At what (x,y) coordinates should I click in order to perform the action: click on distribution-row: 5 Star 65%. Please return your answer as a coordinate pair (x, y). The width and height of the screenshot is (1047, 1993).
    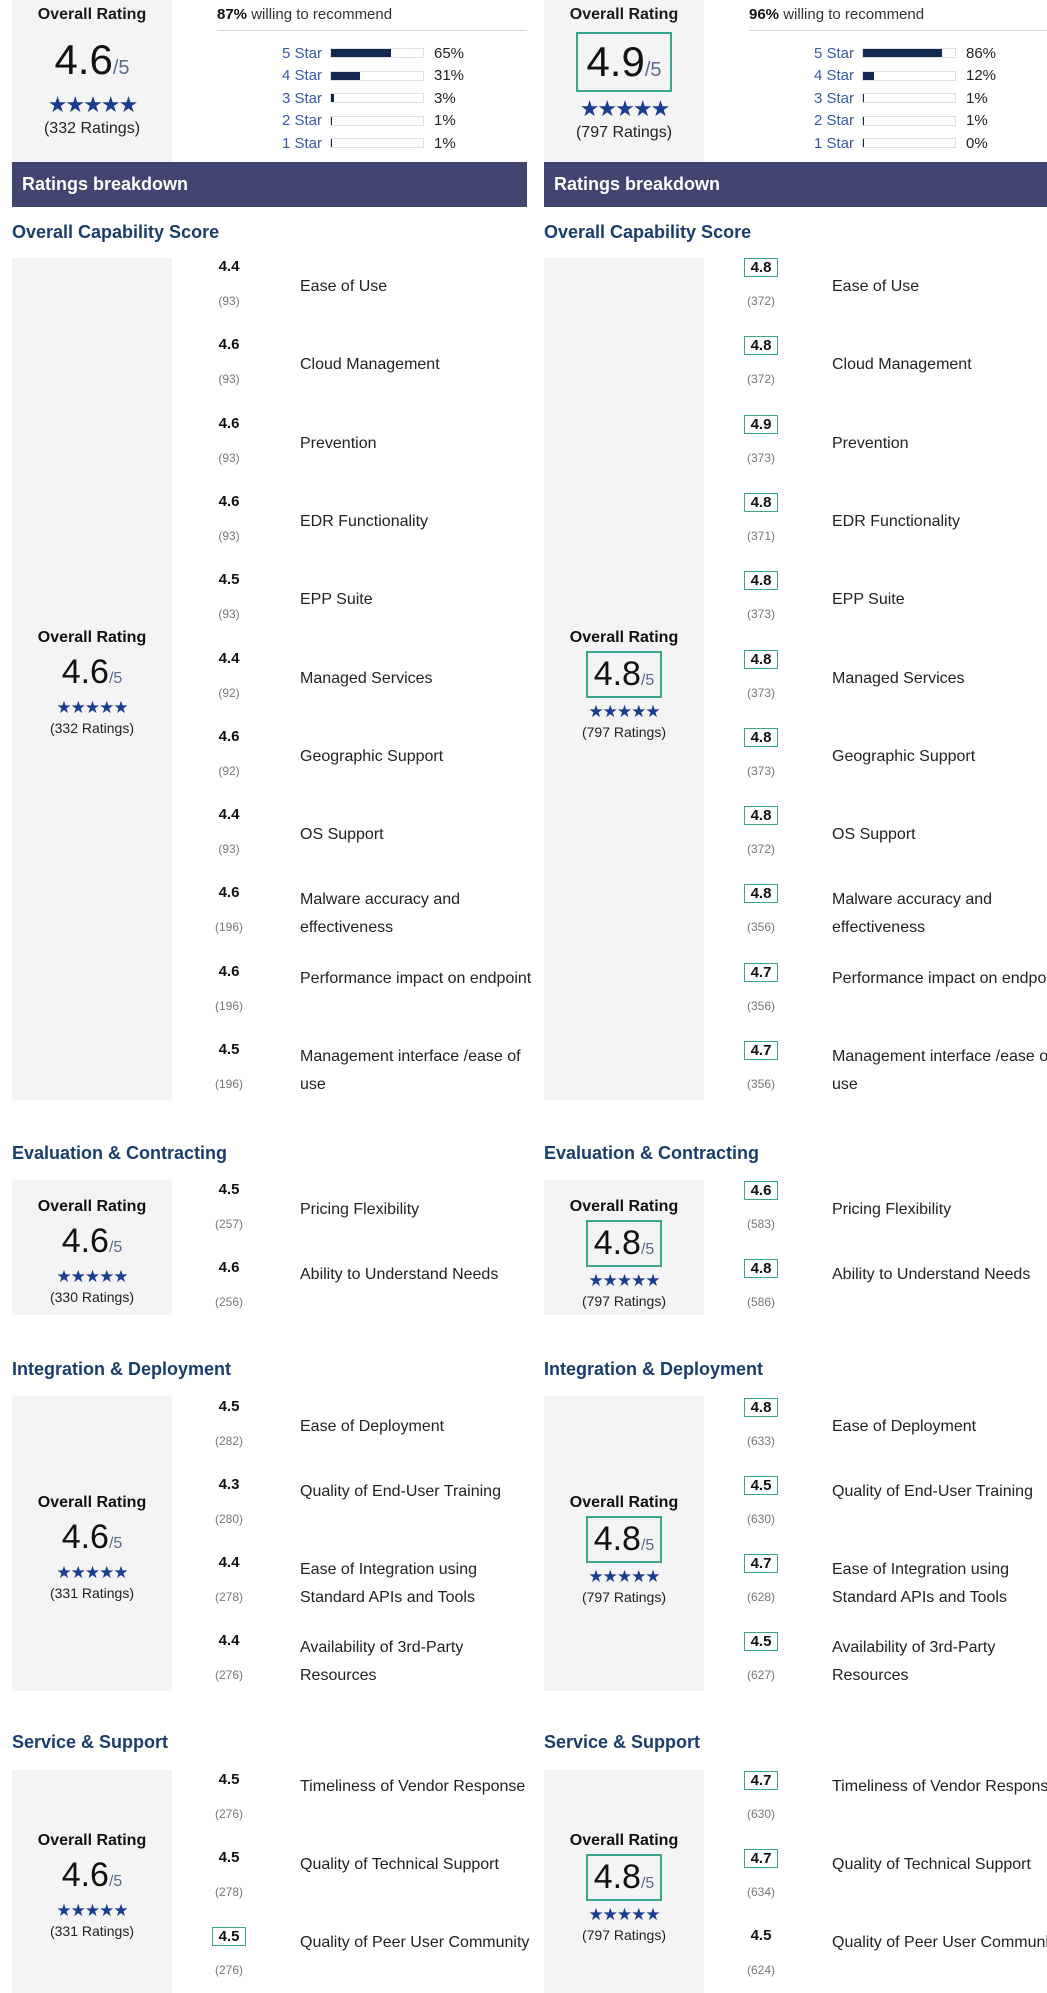
    Looking at the image, I should click on (373, 53).